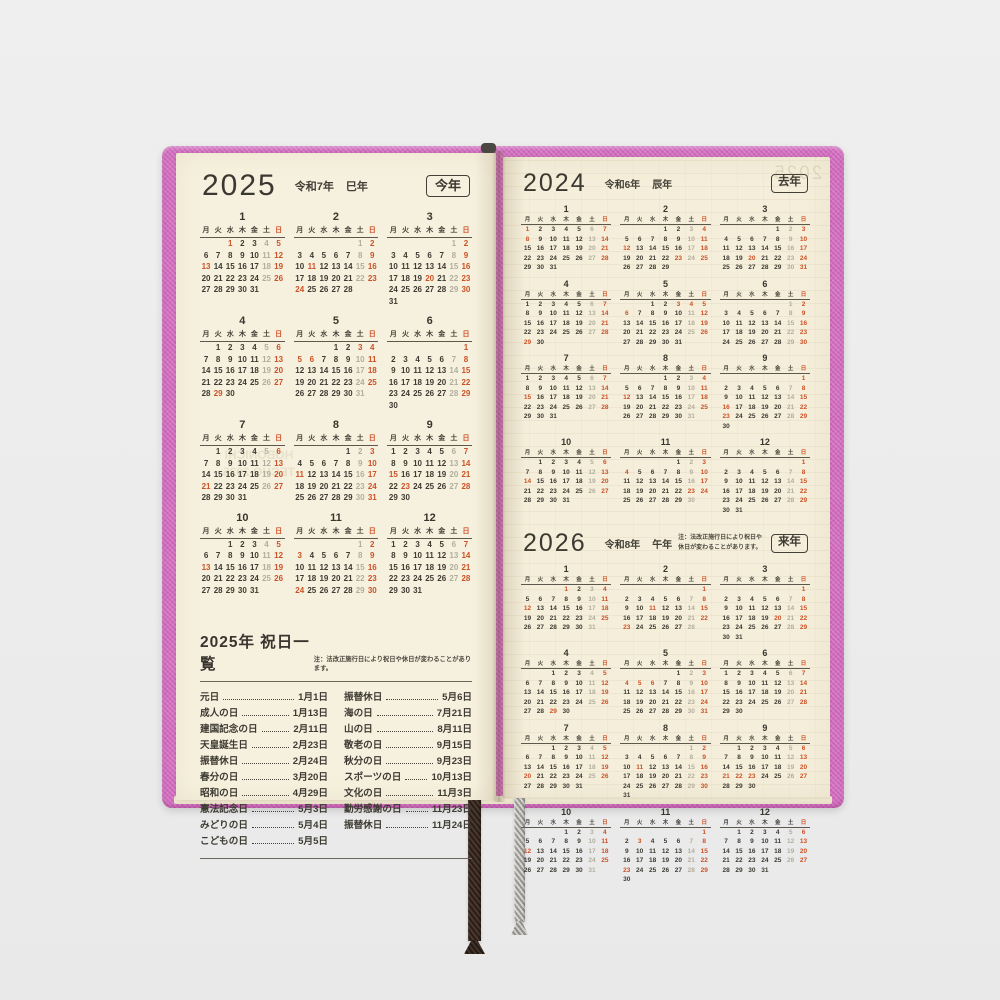 Image resolution: width=1000 pixels, height=1000 pixels. I want to click on holiday-list-footer-rule, so click(336, 858).